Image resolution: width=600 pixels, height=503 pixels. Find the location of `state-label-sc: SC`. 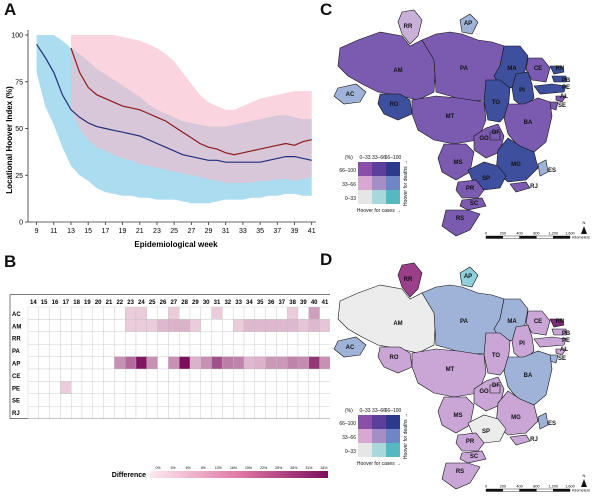

state-label-sc: SC is located at coordinates (474, 457).